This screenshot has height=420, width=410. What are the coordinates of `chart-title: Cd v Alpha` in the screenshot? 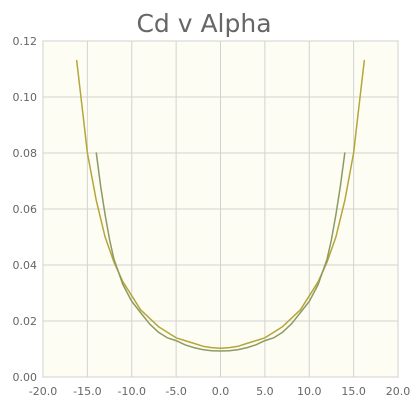 It's located at (203, 23).